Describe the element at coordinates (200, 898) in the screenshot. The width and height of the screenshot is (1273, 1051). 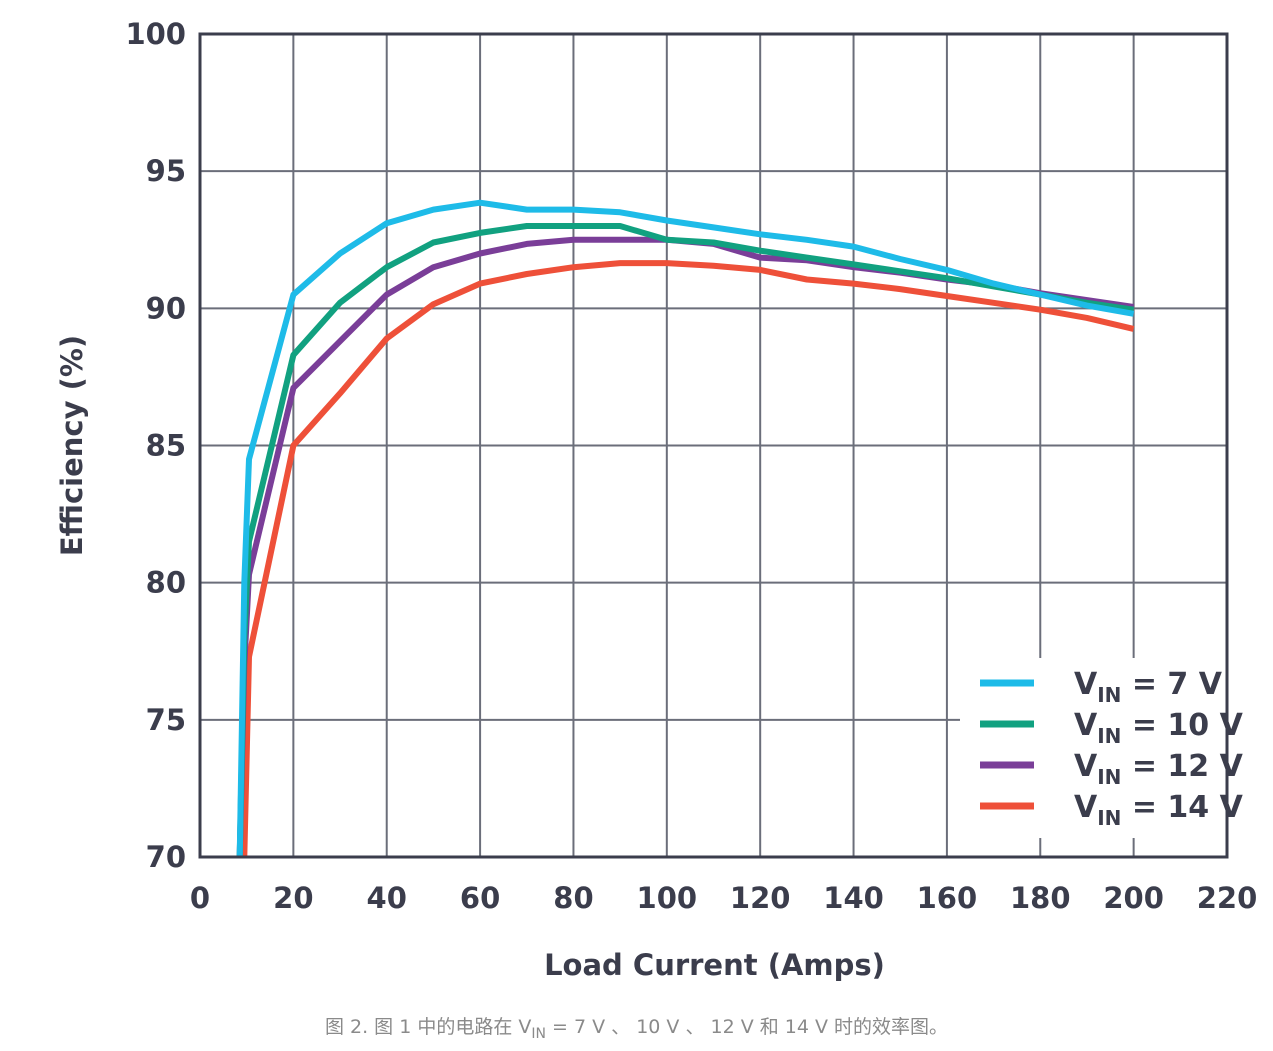
I see `x-tick-label: 0` at that location.